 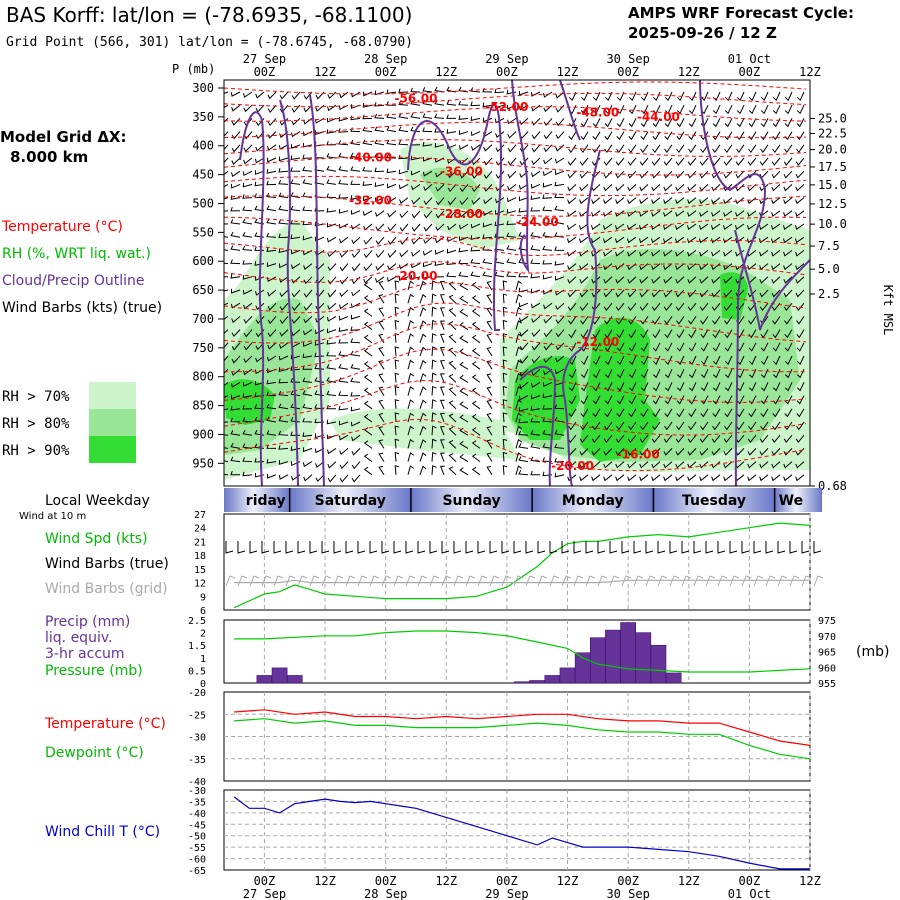 What do you see at coordinates (714, 501) in the screenshot?
I see `weekday-name: Tuesday` at bounding box center [714, 501].